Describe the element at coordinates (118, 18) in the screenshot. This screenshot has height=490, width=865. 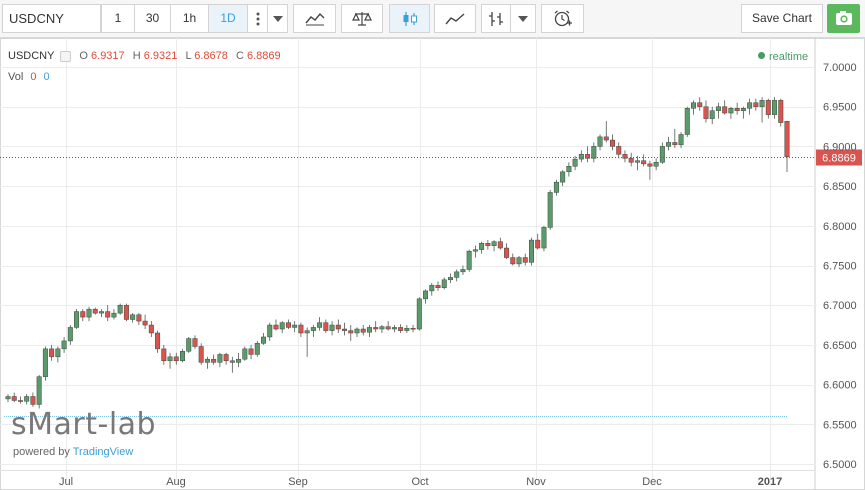
I see `interval-1-button: 1` at that location.